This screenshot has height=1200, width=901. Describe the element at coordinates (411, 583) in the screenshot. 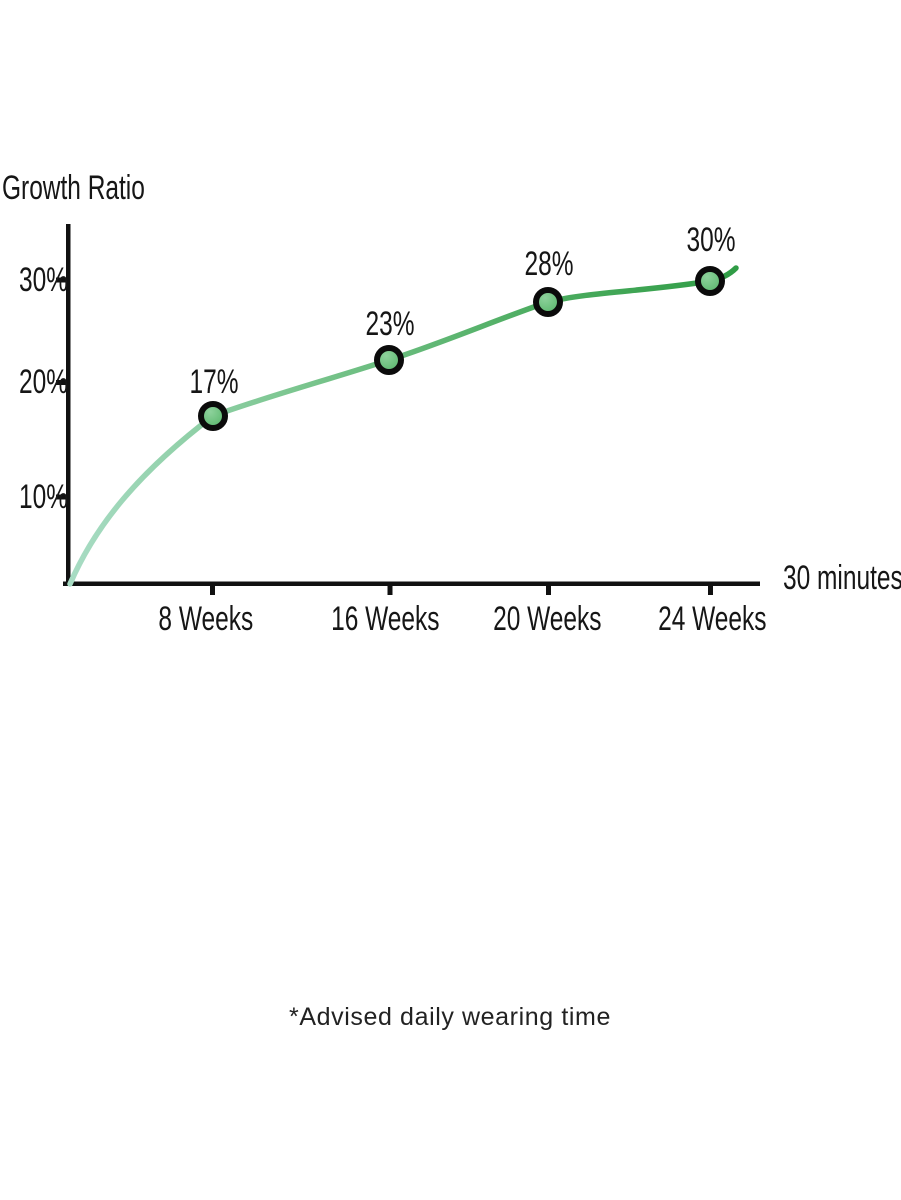

I see `x-axis-line` at that location.